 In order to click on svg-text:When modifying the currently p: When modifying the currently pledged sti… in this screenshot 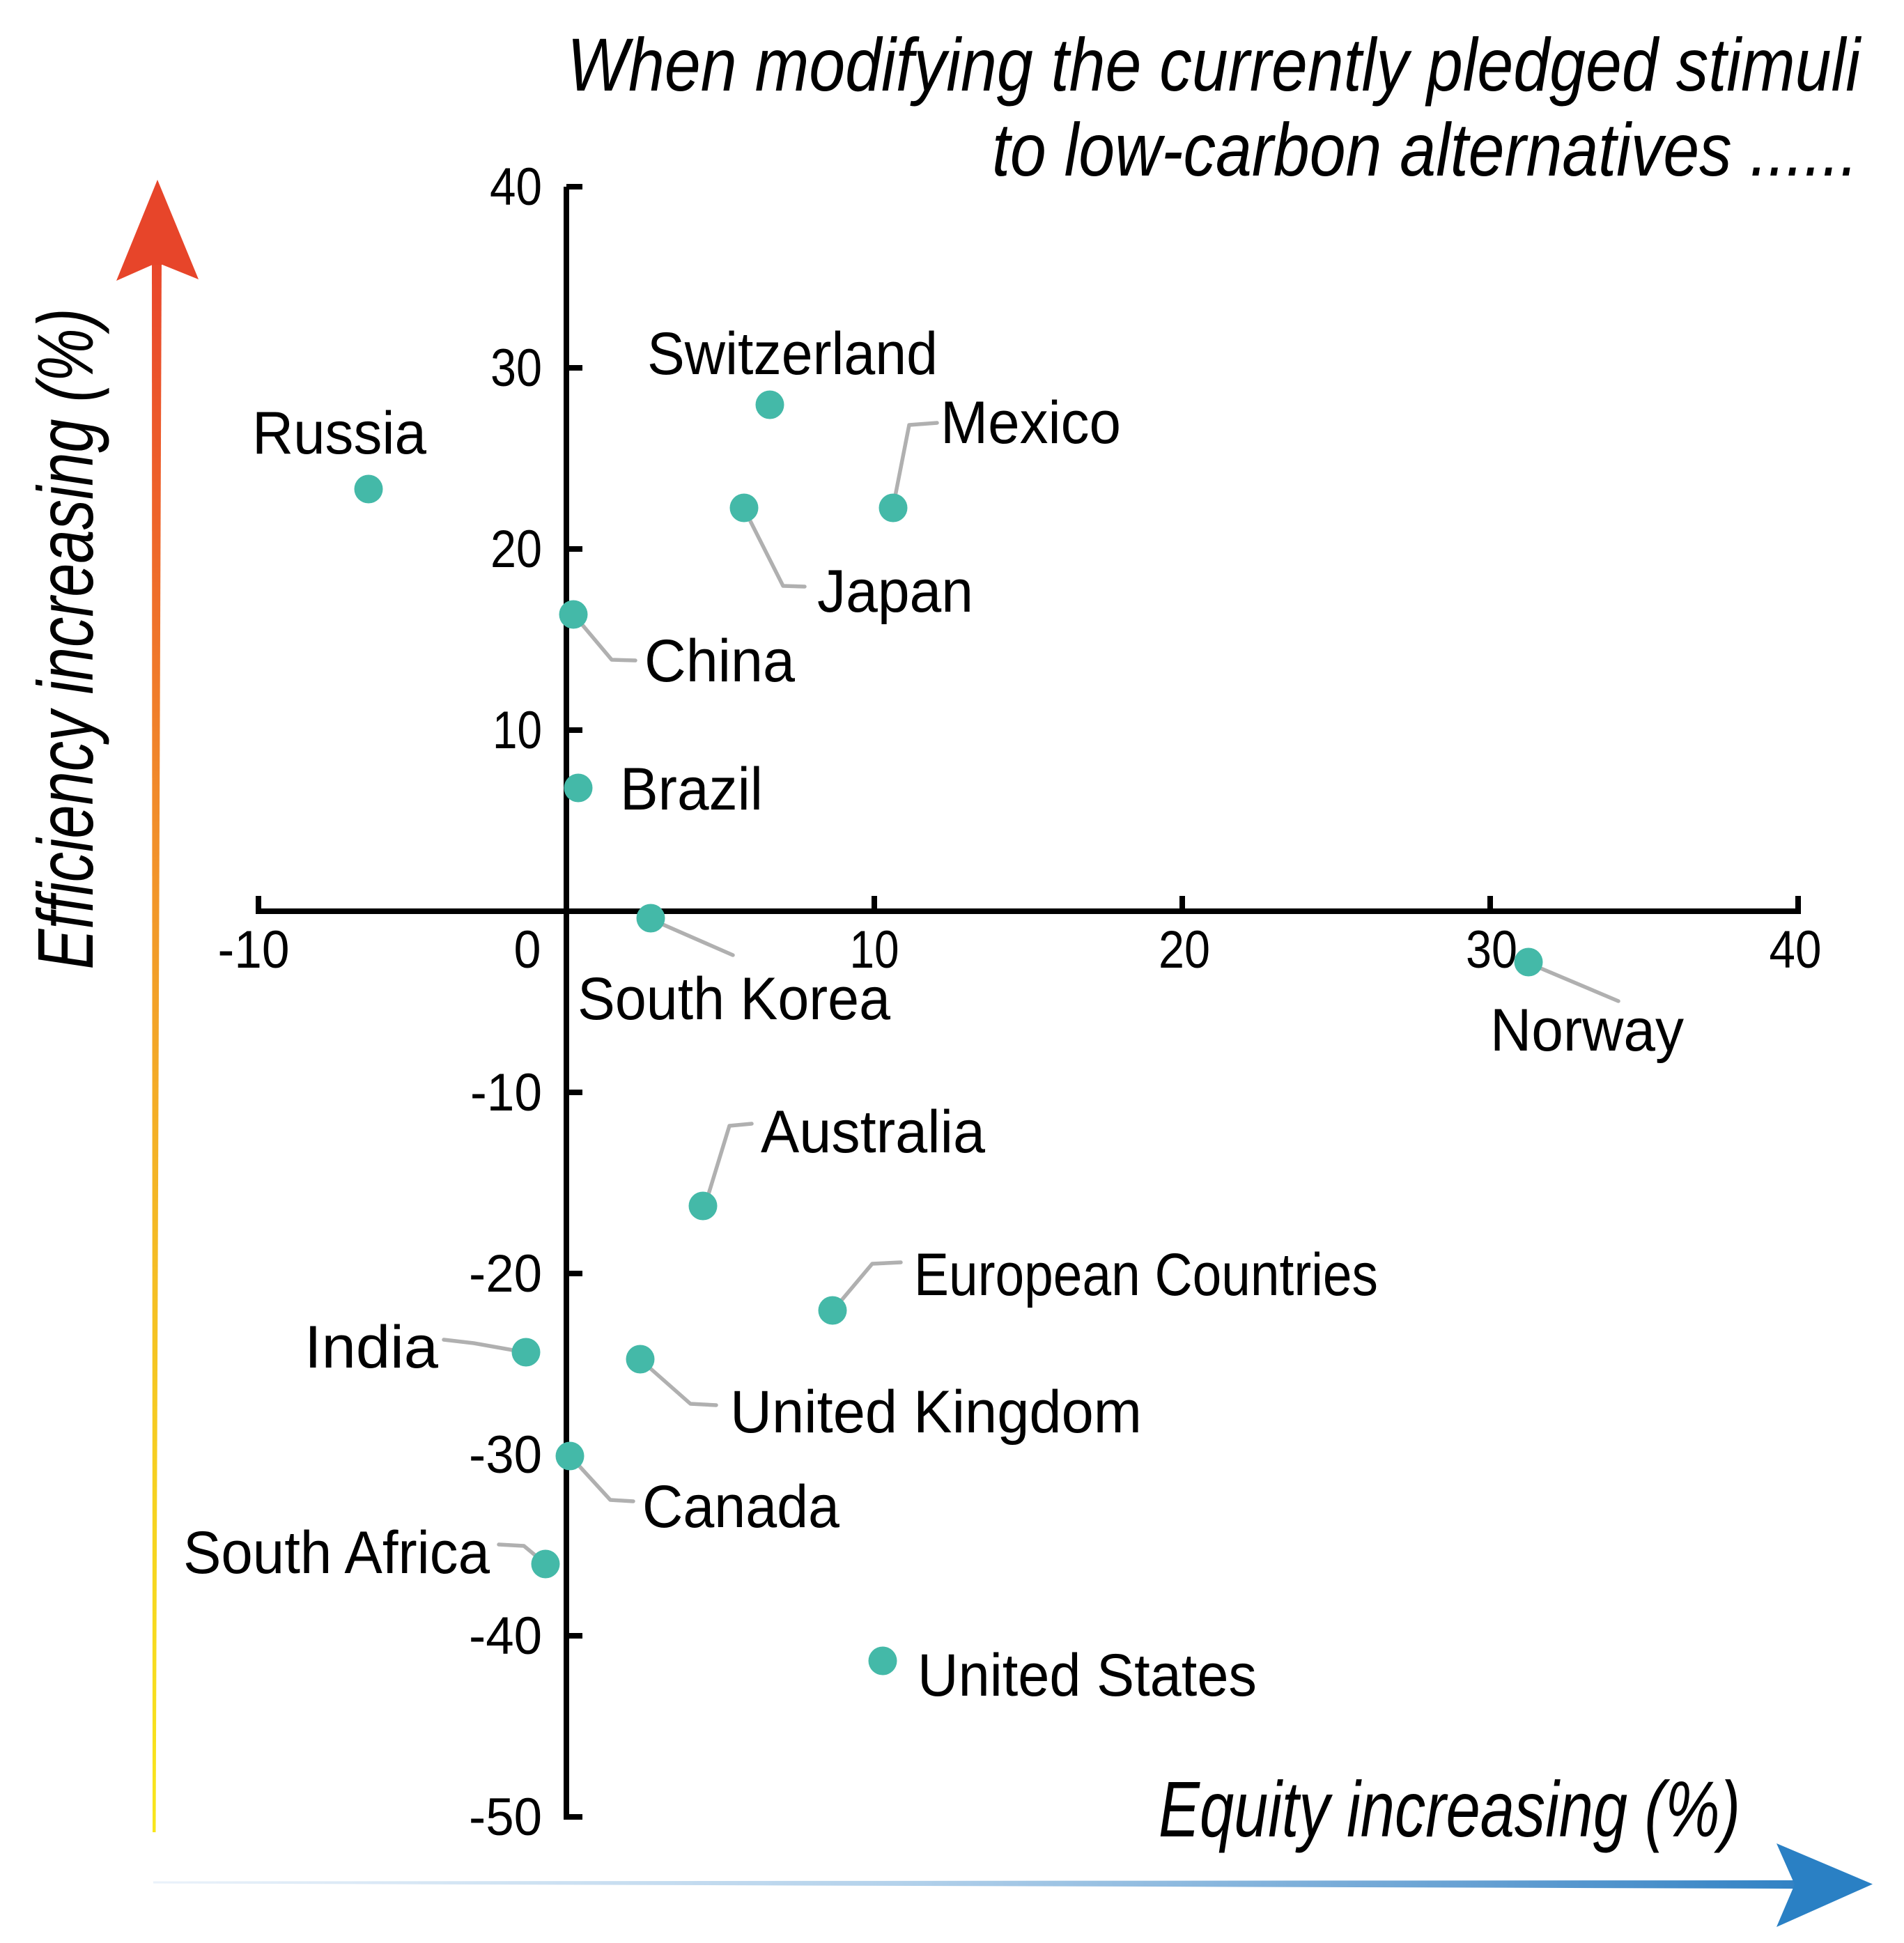, I will do `click(1214, 64)`.